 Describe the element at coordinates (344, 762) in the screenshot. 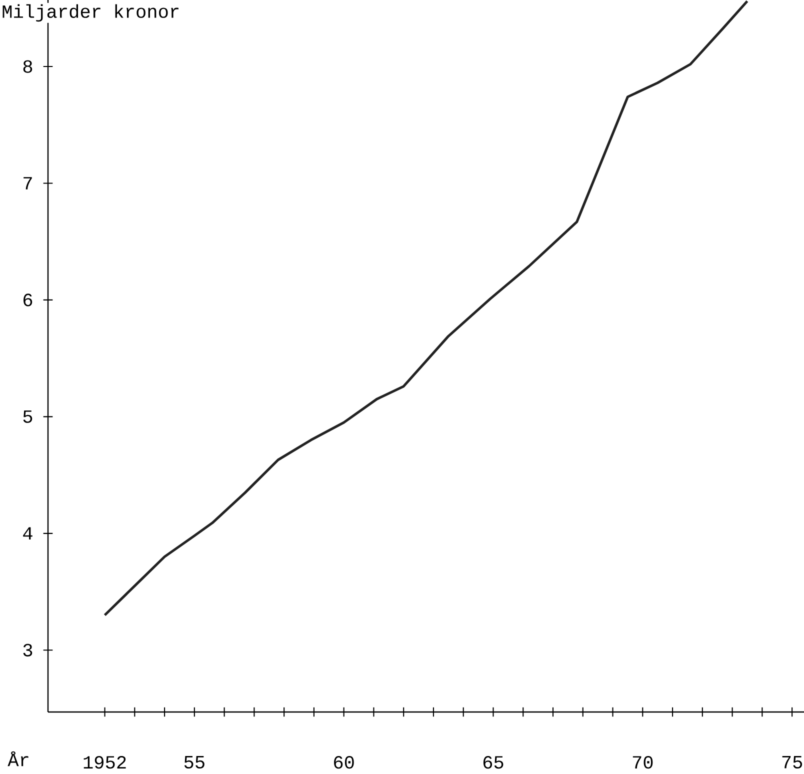

I see `x-tick-label: 60` at that location.